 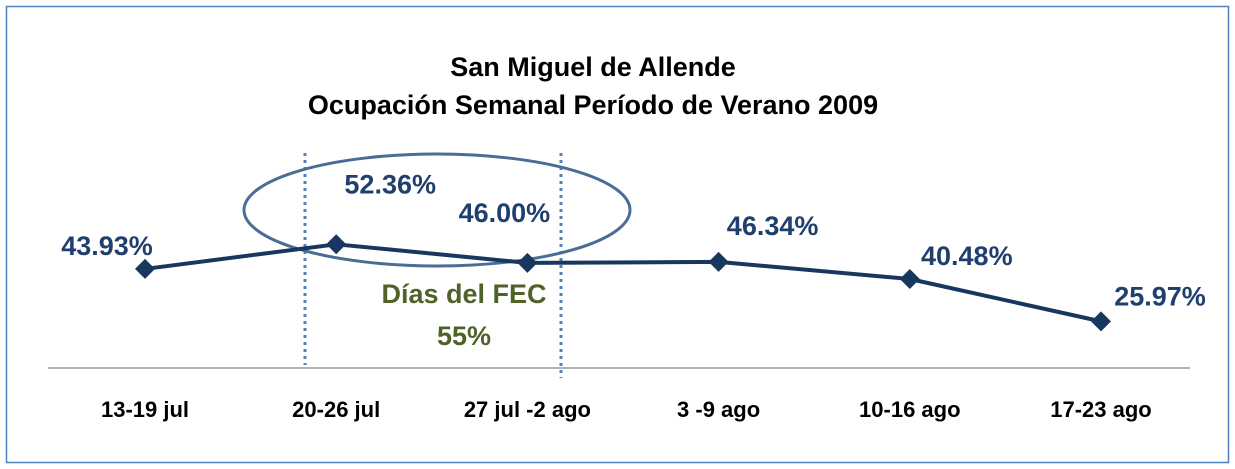 I want to click on data-label: 40.48%, so click(x=967, y=256).